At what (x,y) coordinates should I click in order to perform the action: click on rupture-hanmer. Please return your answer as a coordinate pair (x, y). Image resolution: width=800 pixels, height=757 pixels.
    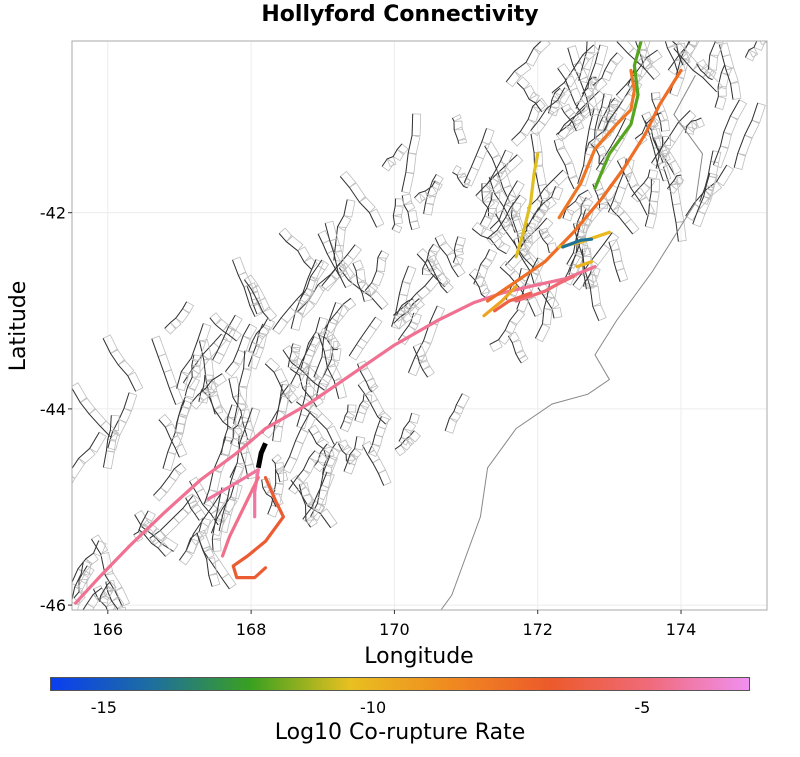
    Looking at the image, I should click on (584, 264).